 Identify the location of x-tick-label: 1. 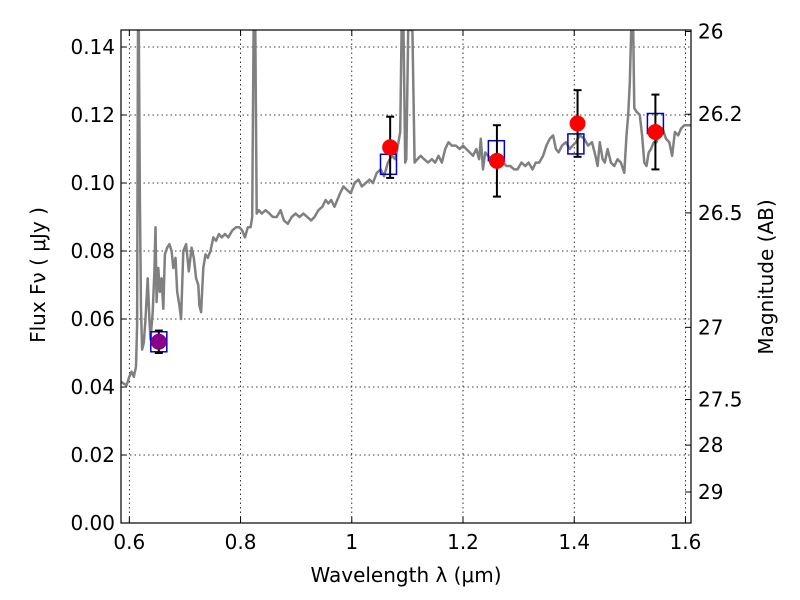
(351, 542).